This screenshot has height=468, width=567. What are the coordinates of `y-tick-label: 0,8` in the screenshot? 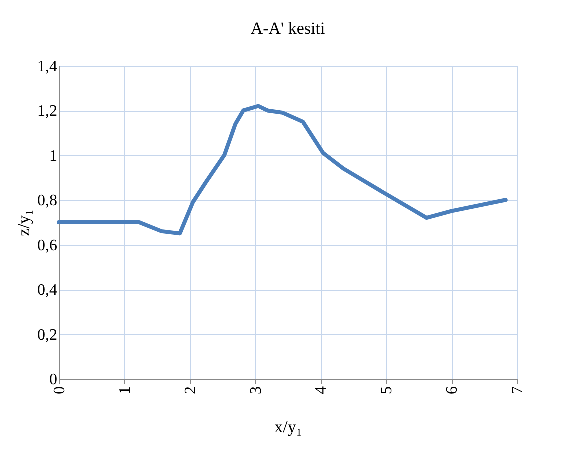 It's located at (48, 201).